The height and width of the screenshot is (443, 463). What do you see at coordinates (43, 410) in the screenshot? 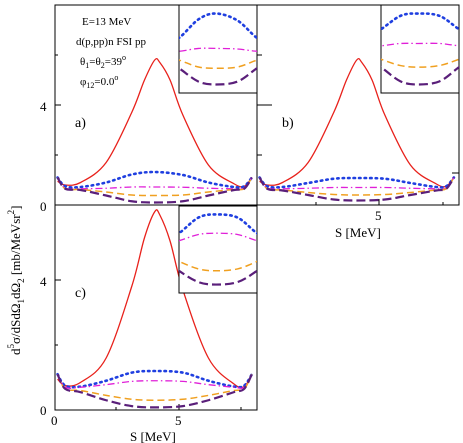
I see `y-tick-label-c-0: 0` at bounding box center [43, 410].